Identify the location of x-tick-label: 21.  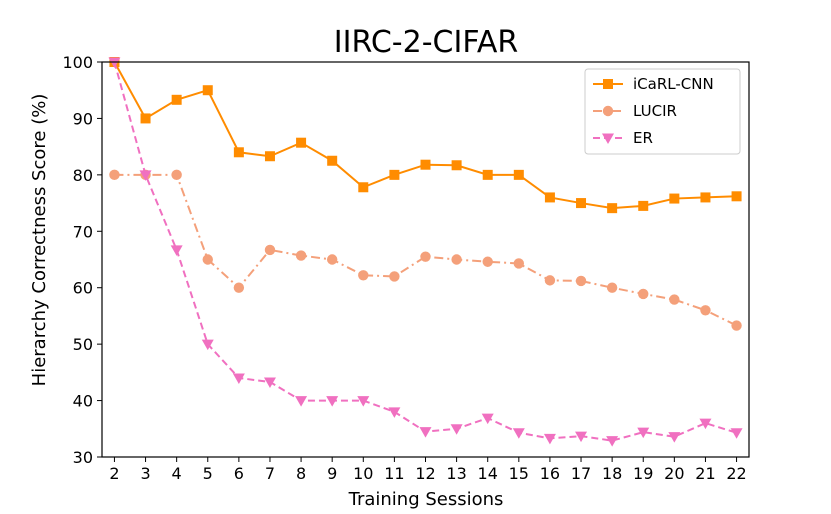
(705, 473).